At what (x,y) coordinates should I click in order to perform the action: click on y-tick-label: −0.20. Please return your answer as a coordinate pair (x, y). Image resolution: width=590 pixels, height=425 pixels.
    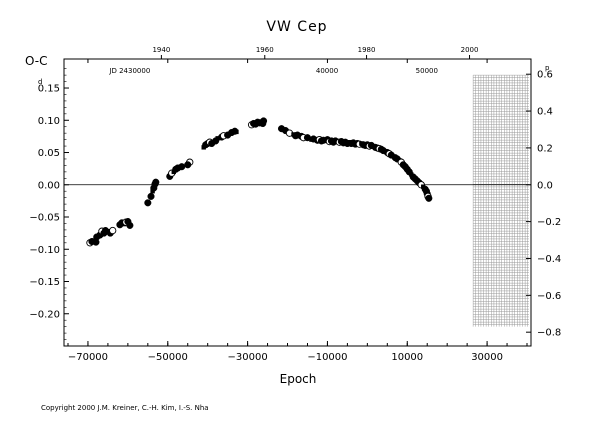
    Looking at the image, I should click on (44, 314).